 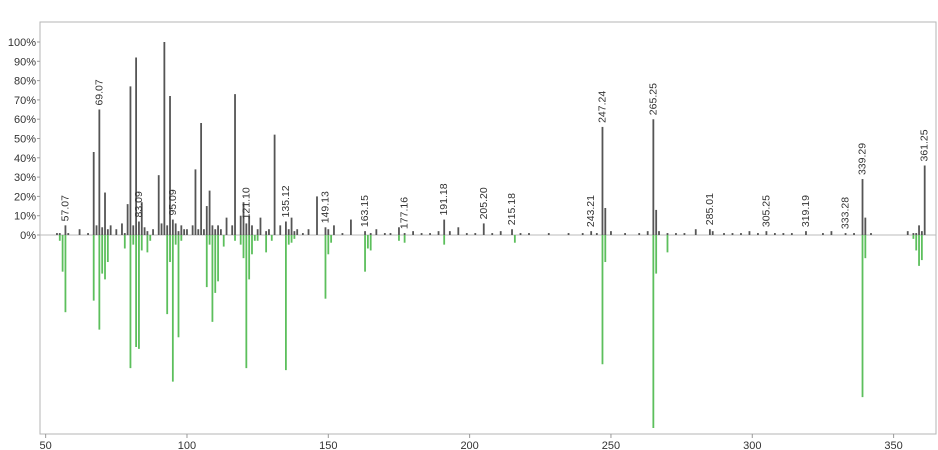 What do you see at coordinates (25, 178) in the screenshot?
I see `y-tick-label: 30%` at bounding box center [25, 178].